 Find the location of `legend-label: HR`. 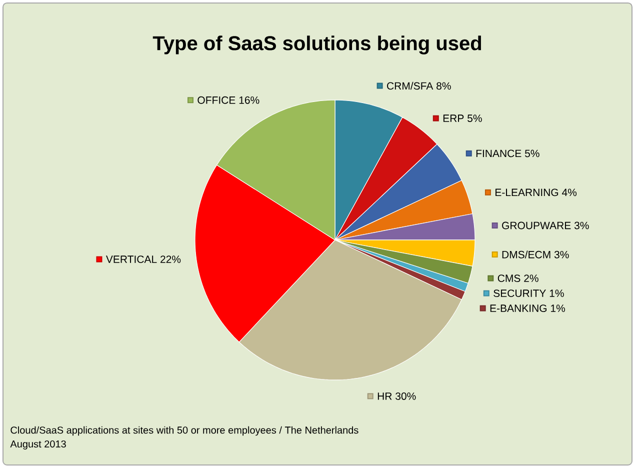

legend-label: HR is located at coordinates (385, 396).